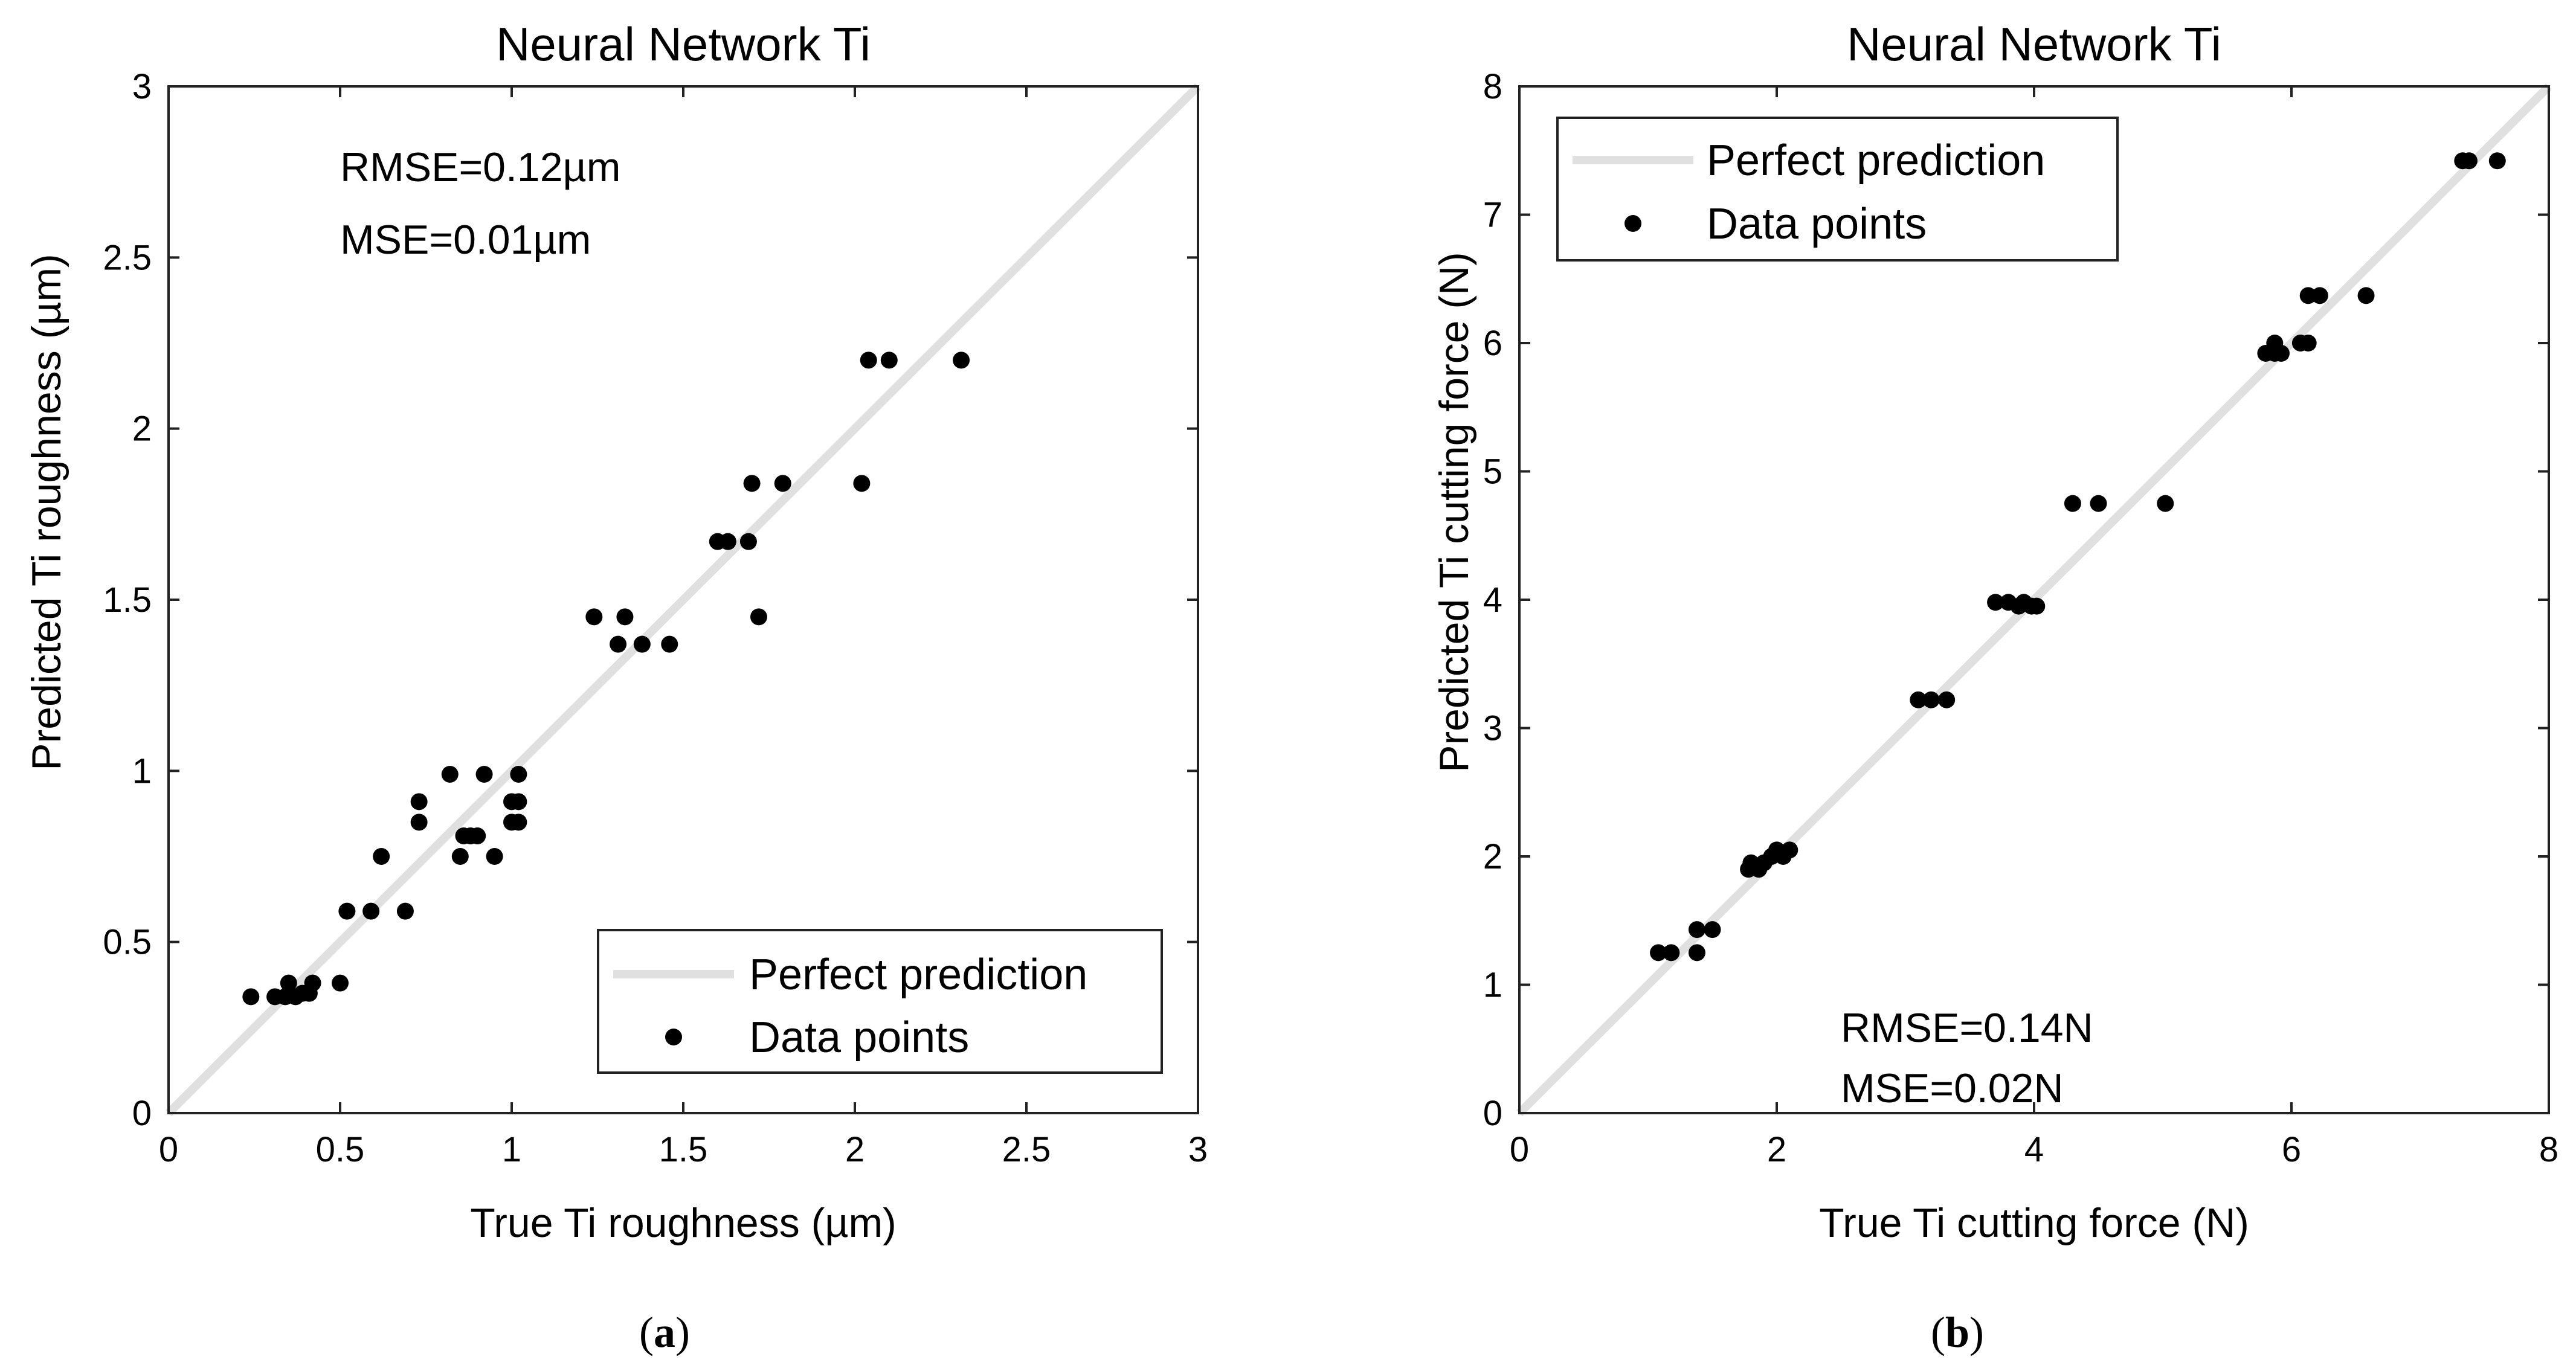 Image resolution: width=2576 pixels, height=1371 pixels. Describe the element at coordinates (1953, 1088) in the screenshot. I see `mse-annotation: MSE=0.02N` at that location.